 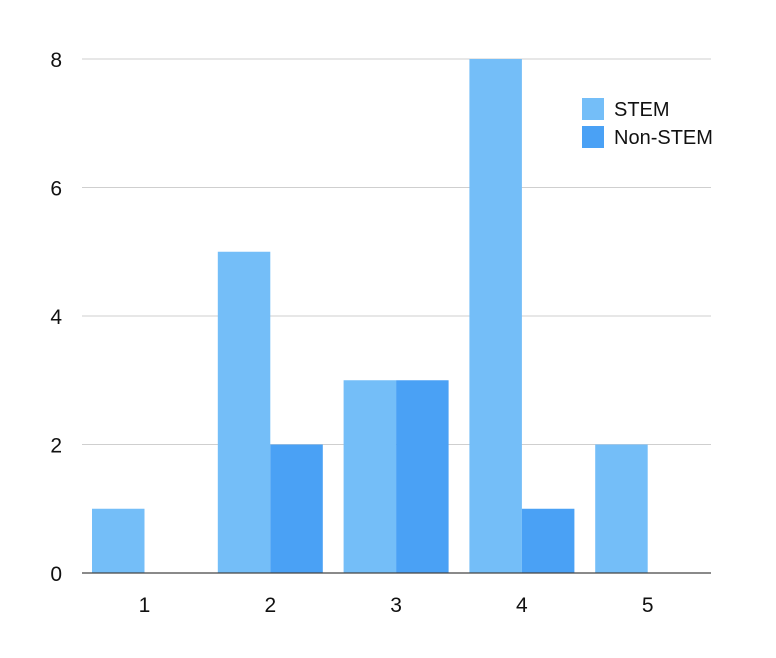 I want to click on x-tick-label: 1, so click(x=145, y=605).